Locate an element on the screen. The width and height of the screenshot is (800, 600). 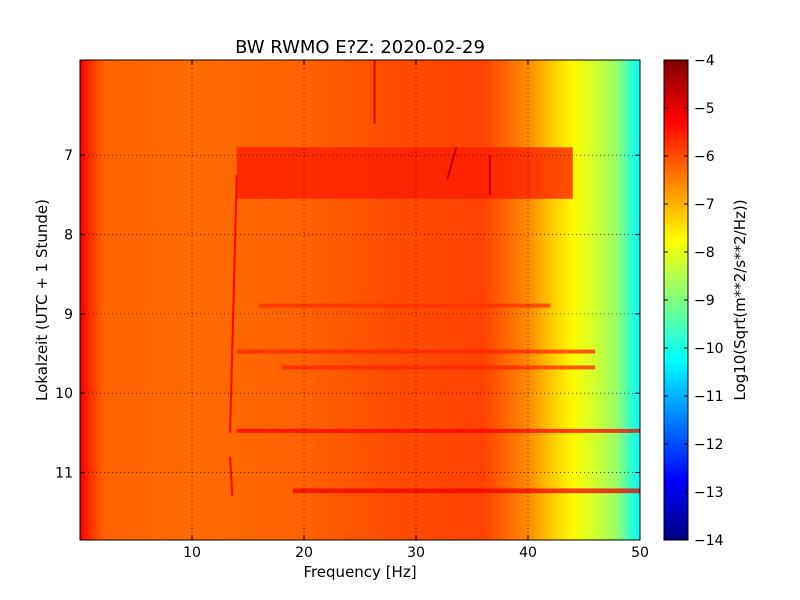
colorbar-tick-label: −14 is located at coordinates (709, 541).